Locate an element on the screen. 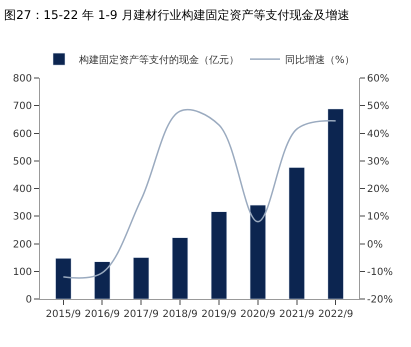  y-tick-label: 0 is located at coordinates (29, 300).